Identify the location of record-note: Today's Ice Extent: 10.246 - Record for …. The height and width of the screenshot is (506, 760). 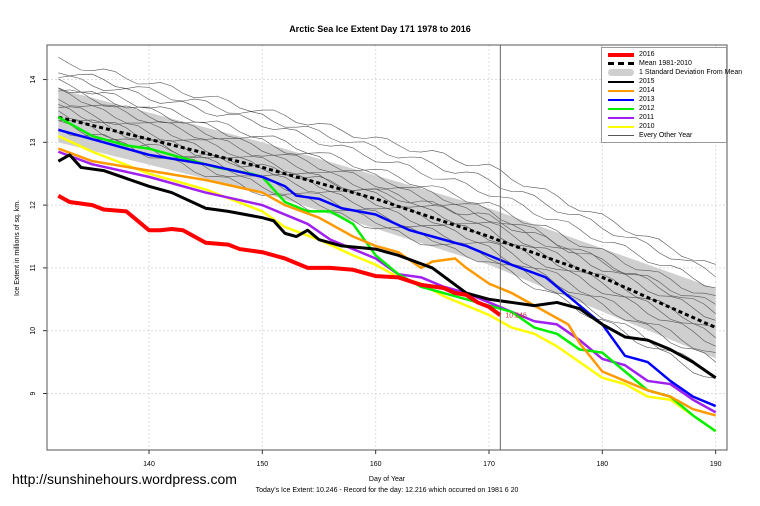
(387, 490).